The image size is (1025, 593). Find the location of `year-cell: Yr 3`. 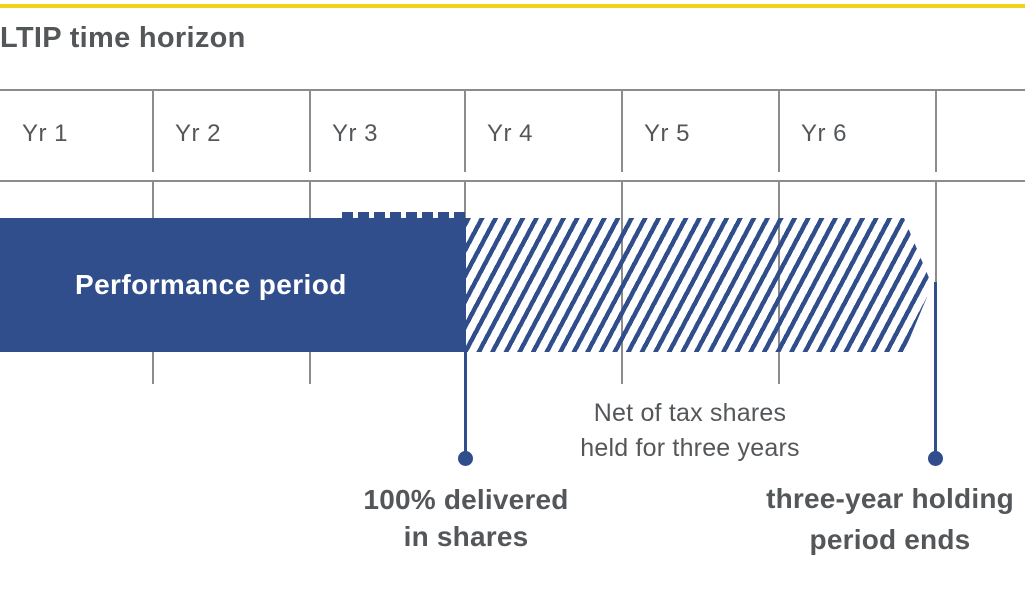

year-cell: Yr 3 is located at coordinates (396, 134).